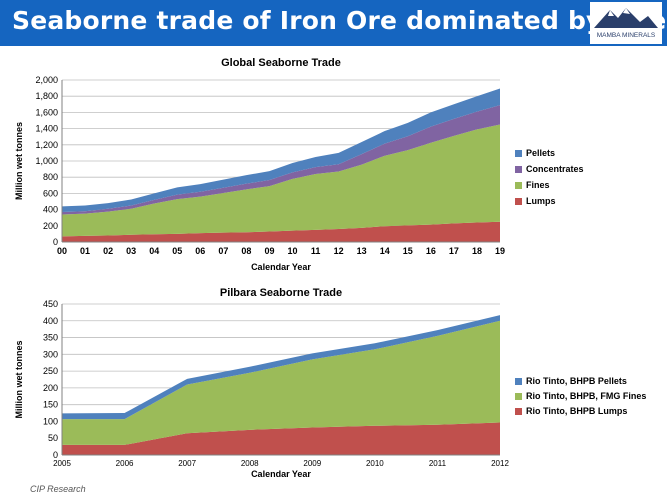 This screenshot has height=500, width=667. What do you see at coordinates (626, 23) in the screenshot?
I see `company-logo: MAMBA MINERALS` at bounding box center [626, 23].